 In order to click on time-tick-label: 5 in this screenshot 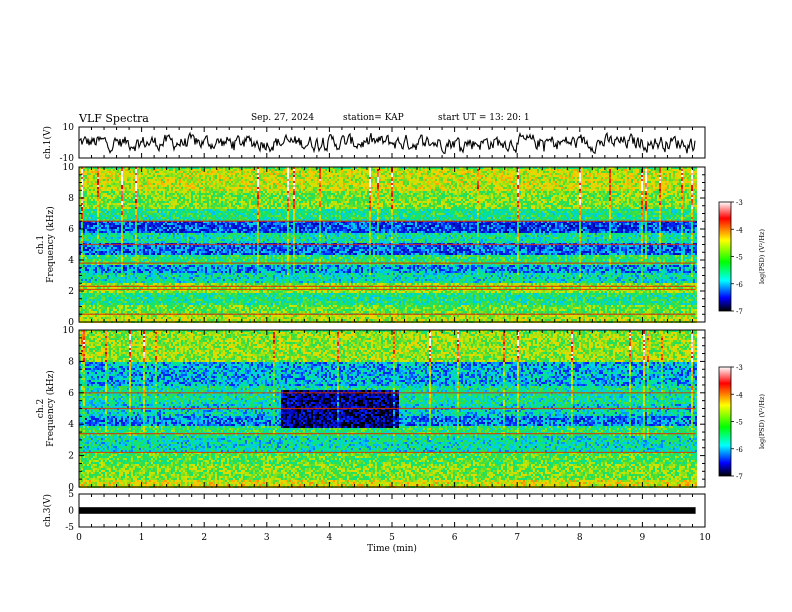, I will do `click(392, 538)`.